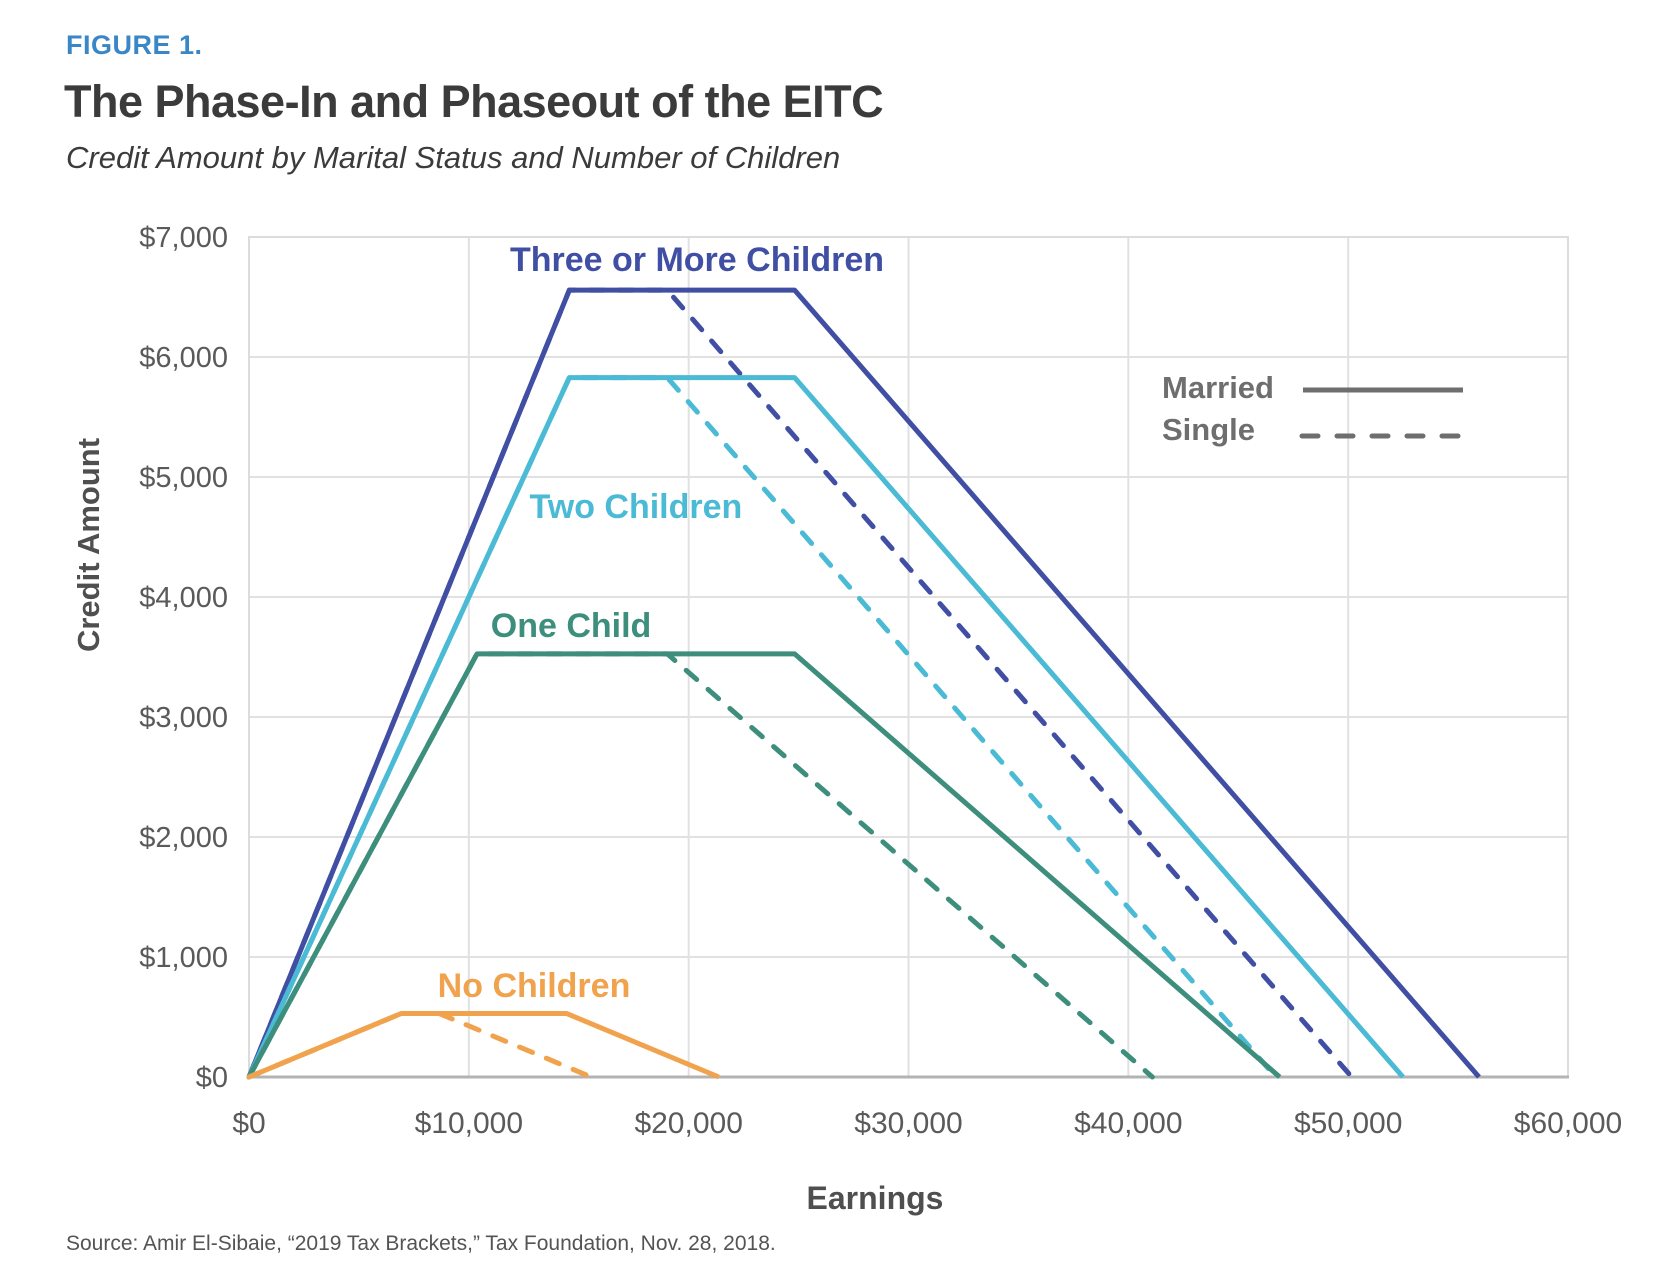 The width and height of the screenshot is (1668, 1280). What do you see at coordinates (88, 545) in the screenshot?
I see `y-axis-title: Credit Amount` at bounding box center [88, 545].